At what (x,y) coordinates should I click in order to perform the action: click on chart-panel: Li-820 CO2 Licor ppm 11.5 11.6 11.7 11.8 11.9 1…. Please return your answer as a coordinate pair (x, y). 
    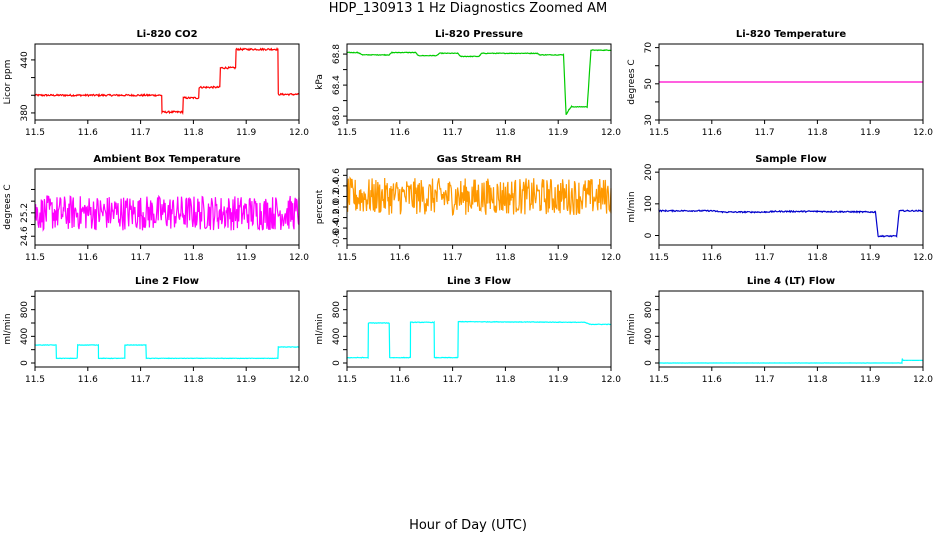
    Looking at the image, I should click on (156, 83).